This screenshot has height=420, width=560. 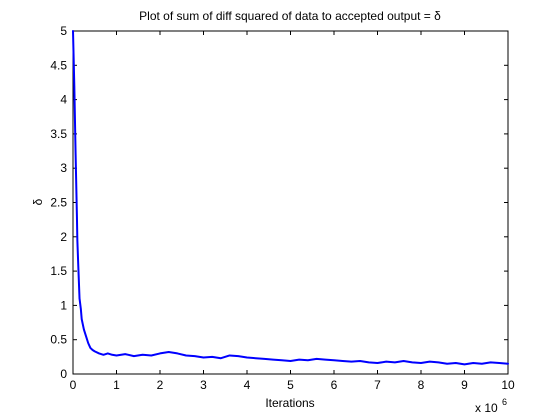 What do you see at coordinates (63, 237) in the screenshot?
I see `y-tick-label: 2` at bounding box center [63, 237].